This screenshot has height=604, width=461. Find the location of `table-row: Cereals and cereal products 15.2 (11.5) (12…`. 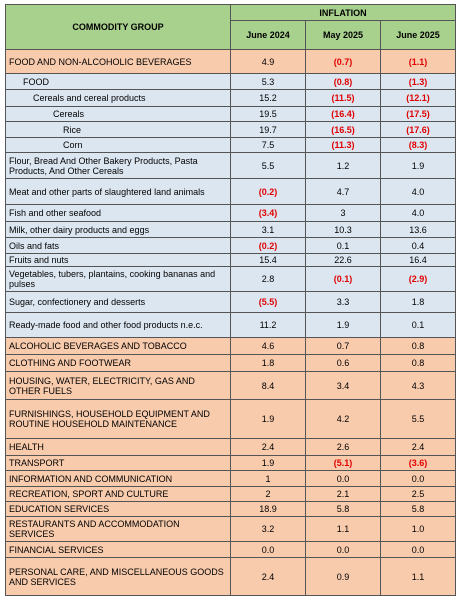

table-row: Cereals and cereal products 15.2 (11.5) (12… is located at coordinates (230, 98).